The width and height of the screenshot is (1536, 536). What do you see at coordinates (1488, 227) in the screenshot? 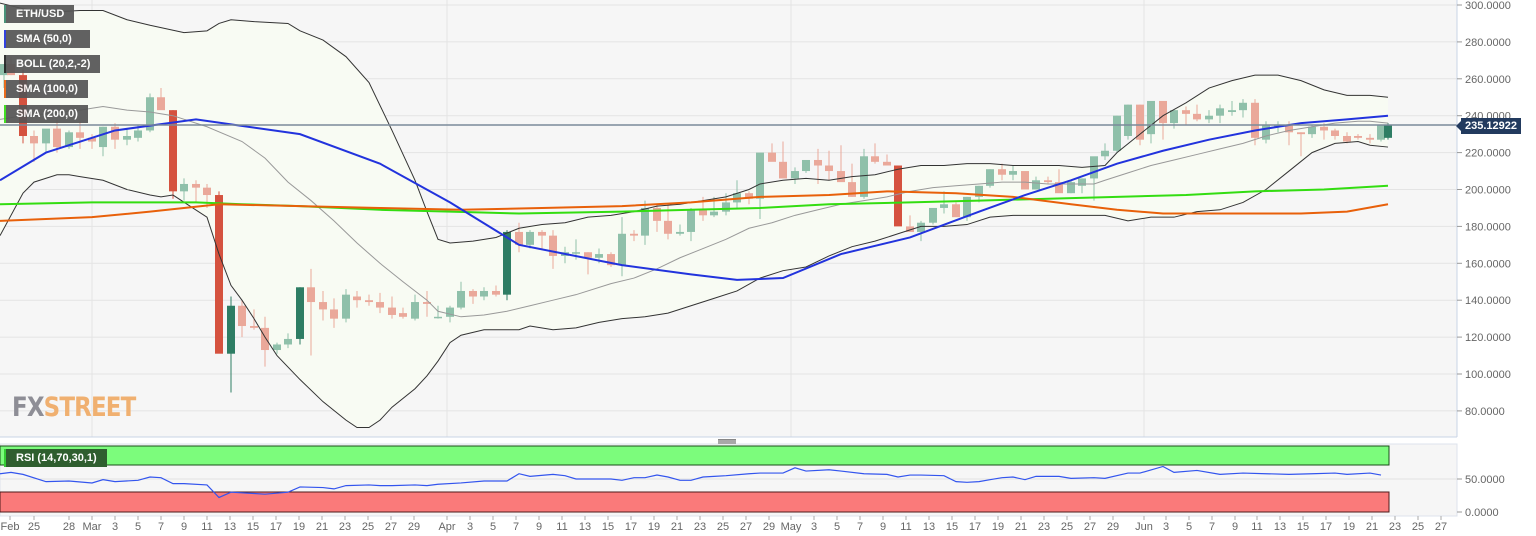
I see `svg-text: 180.0000` at bounding box center [1488, 227].